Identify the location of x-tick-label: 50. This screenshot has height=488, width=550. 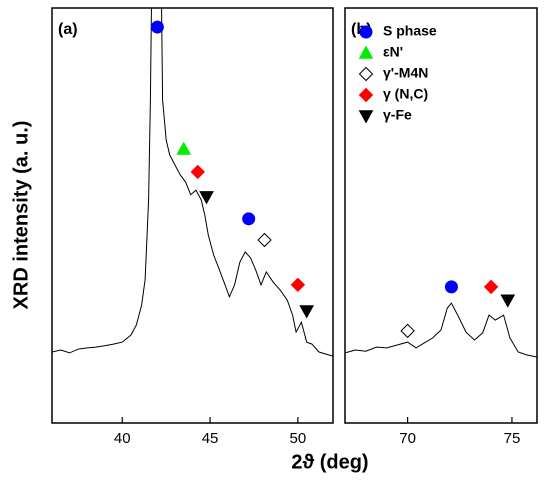
(298, 438).